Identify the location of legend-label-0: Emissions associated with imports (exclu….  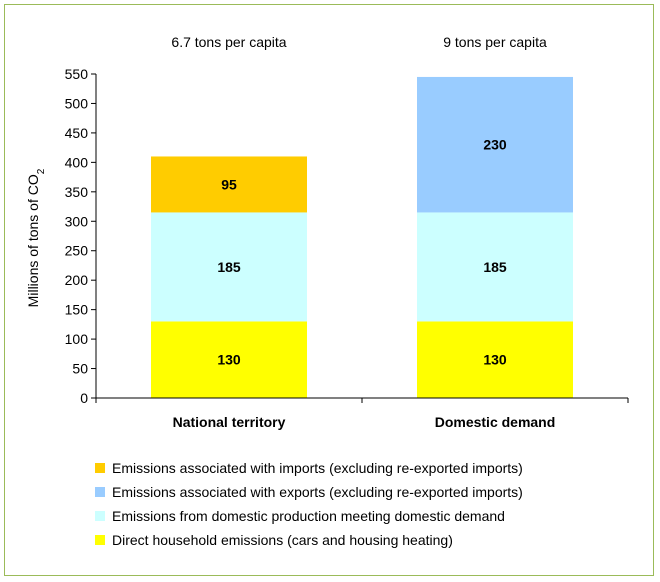
(317, 468).